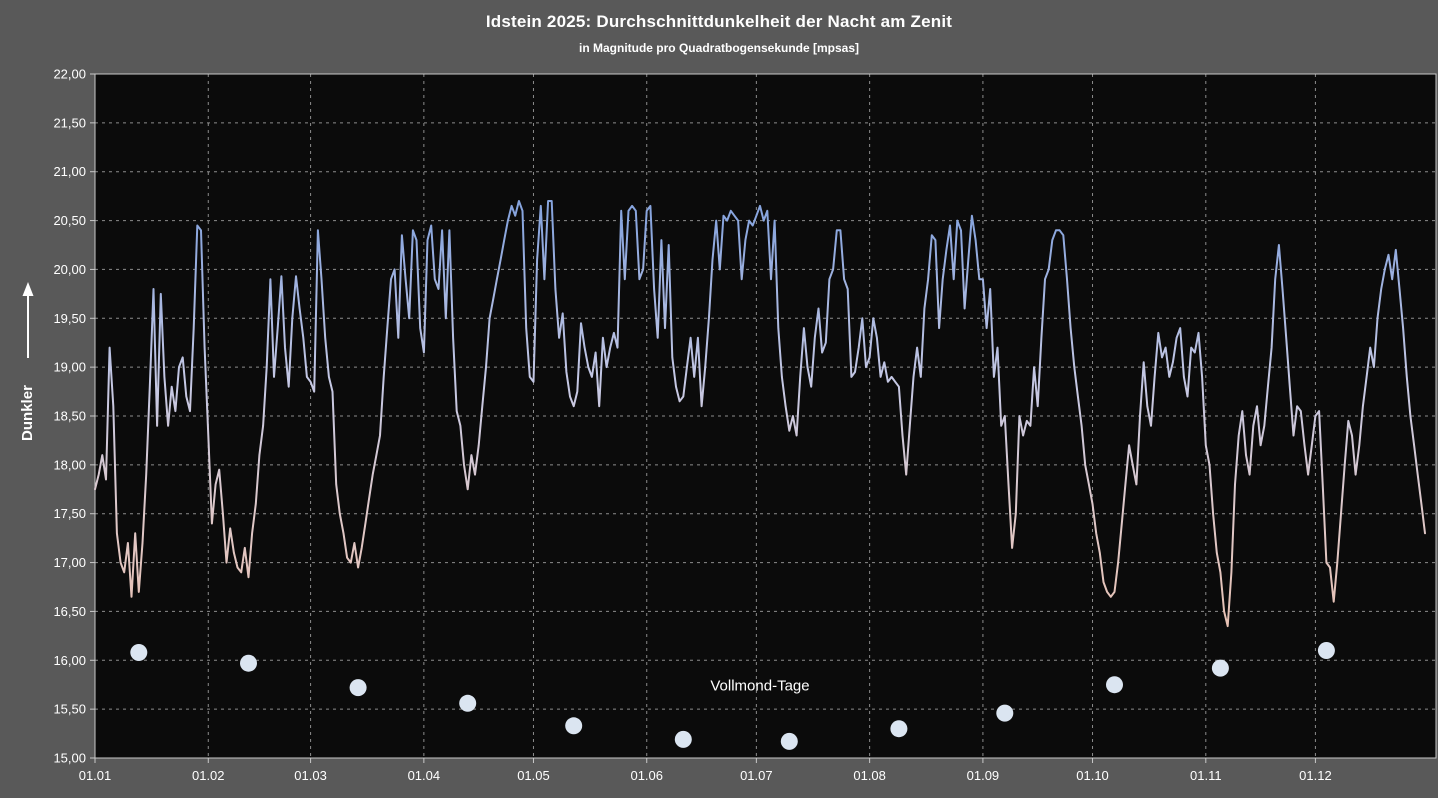  I want to click on y-tick-label: 18,00, so click(69, 464).